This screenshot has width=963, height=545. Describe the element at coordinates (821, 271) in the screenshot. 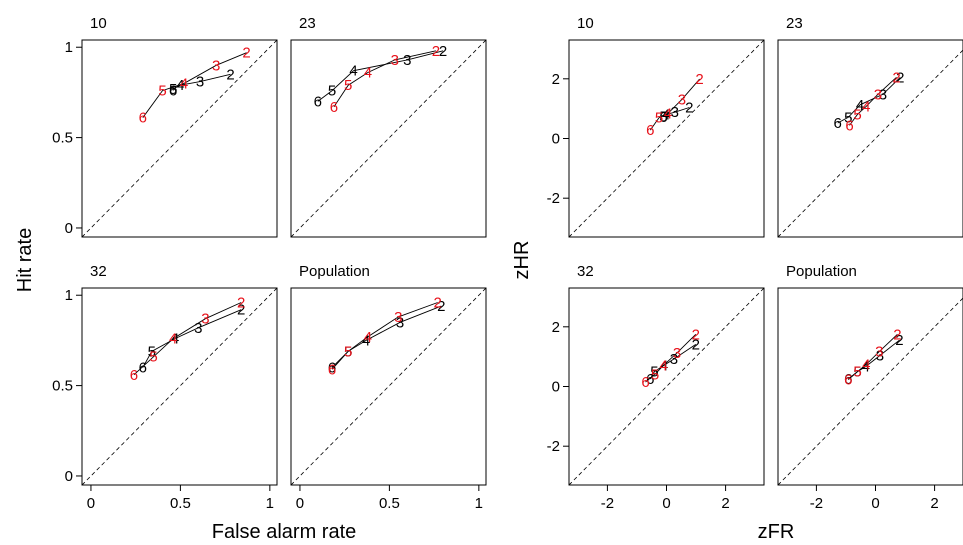

I see `panel-title: Population` at that location.